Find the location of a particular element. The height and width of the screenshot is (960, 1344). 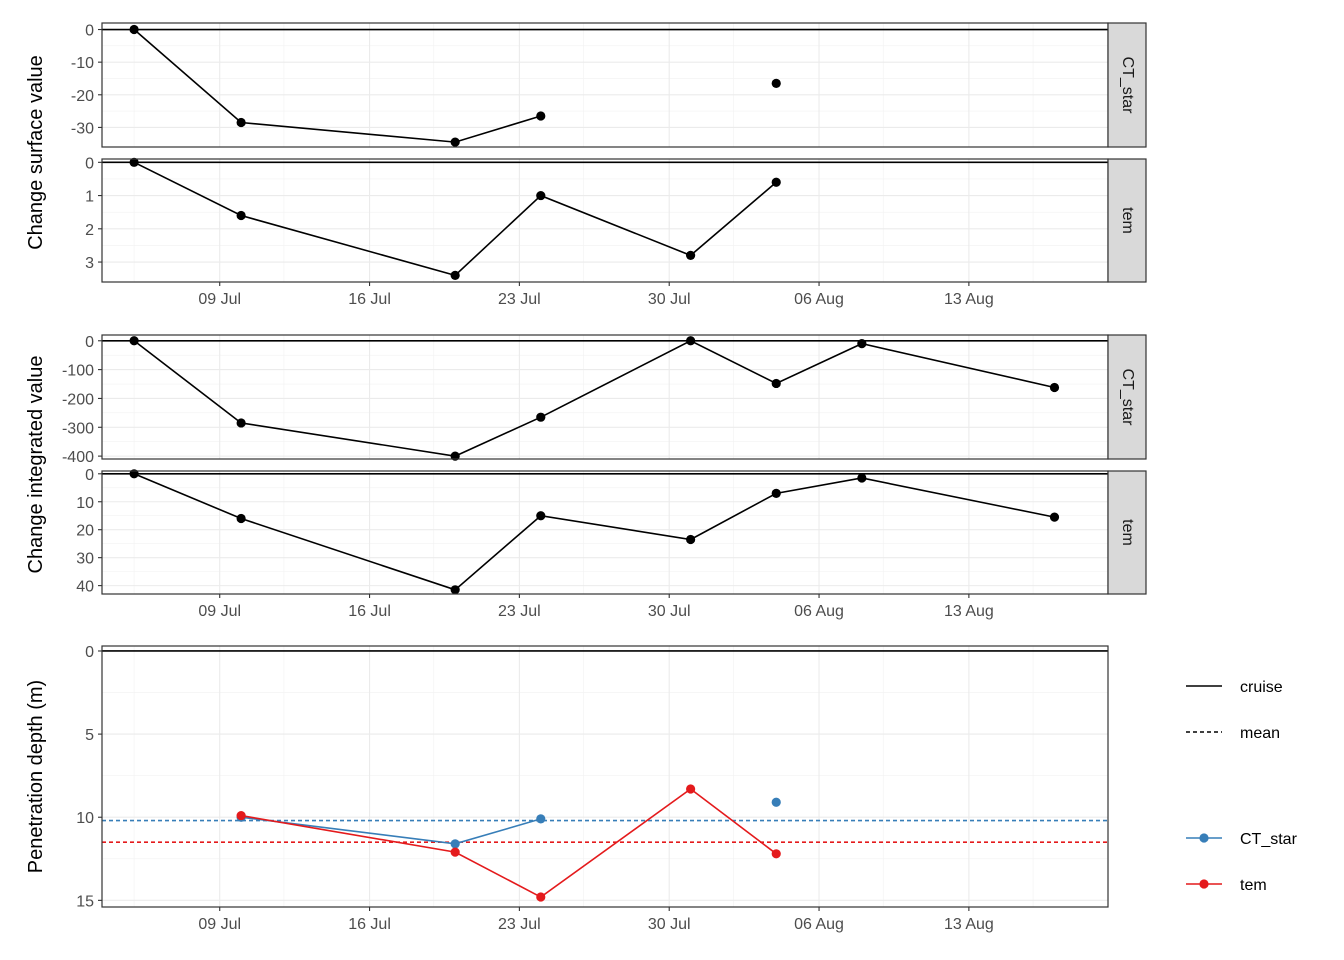

y-tick-label: -400 is located at coordinates (78, 457).